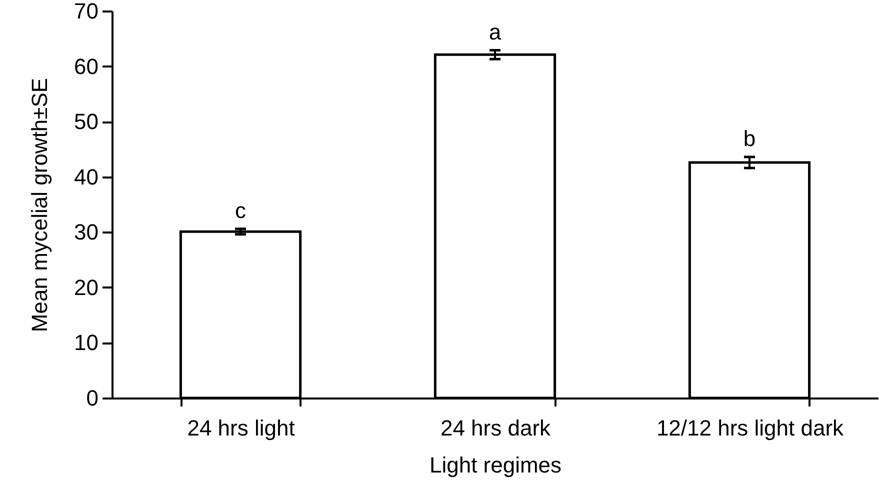  I want to click on y-axis-title: Mean mycelial growth±SE, so click(39, 205).